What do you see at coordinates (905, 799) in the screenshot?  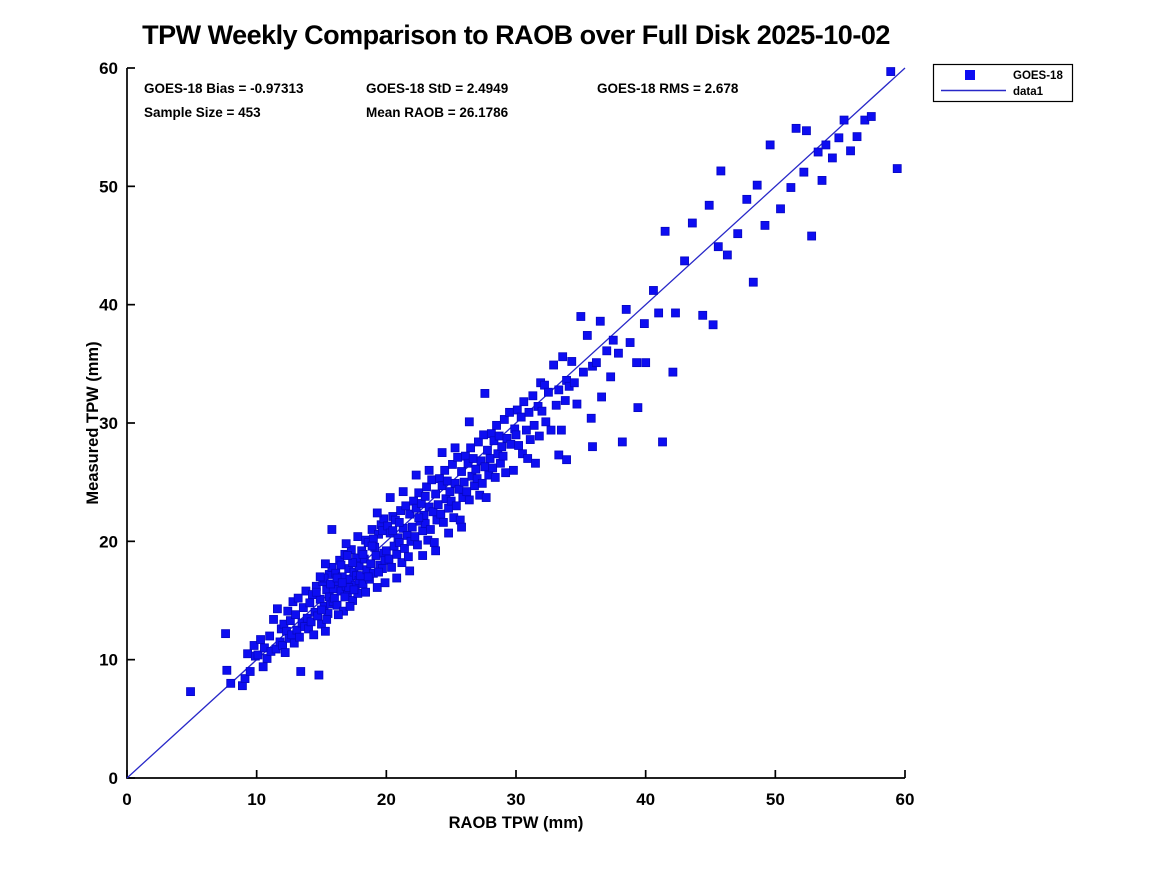 I see `x-tick-label: 60` at bounding box center [905, 799].